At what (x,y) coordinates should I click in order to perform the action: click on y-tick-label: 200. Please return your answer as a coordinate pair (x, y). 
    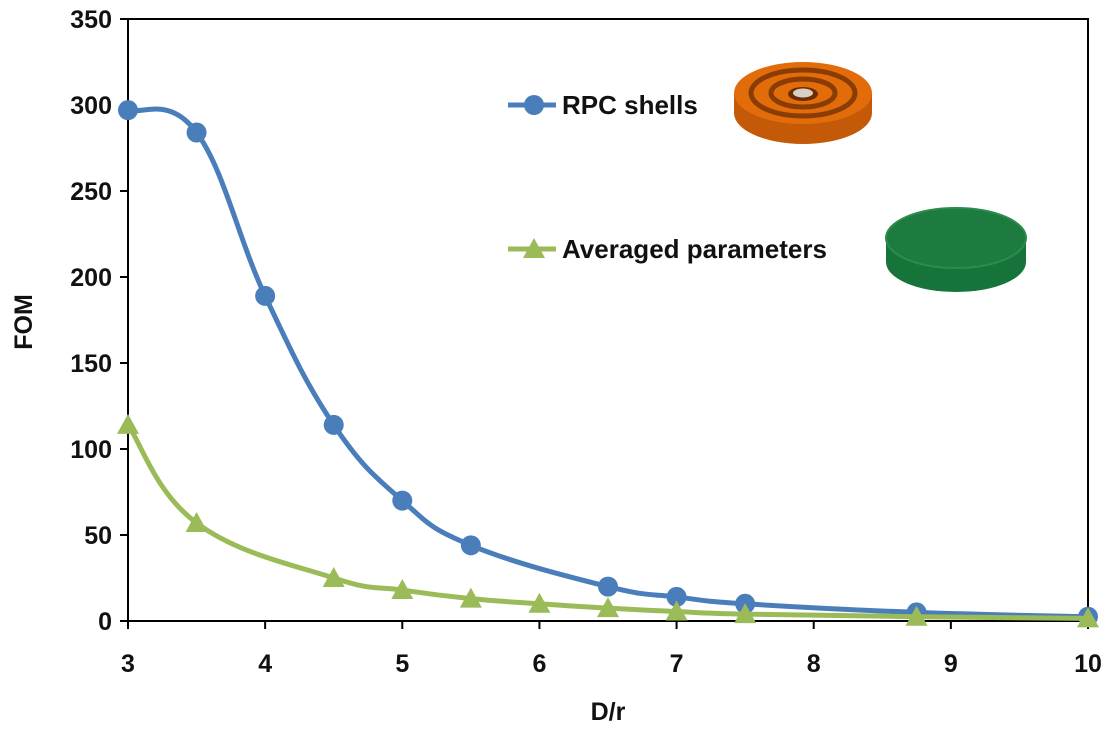
    Looking at the image, I should click on (91, 278).